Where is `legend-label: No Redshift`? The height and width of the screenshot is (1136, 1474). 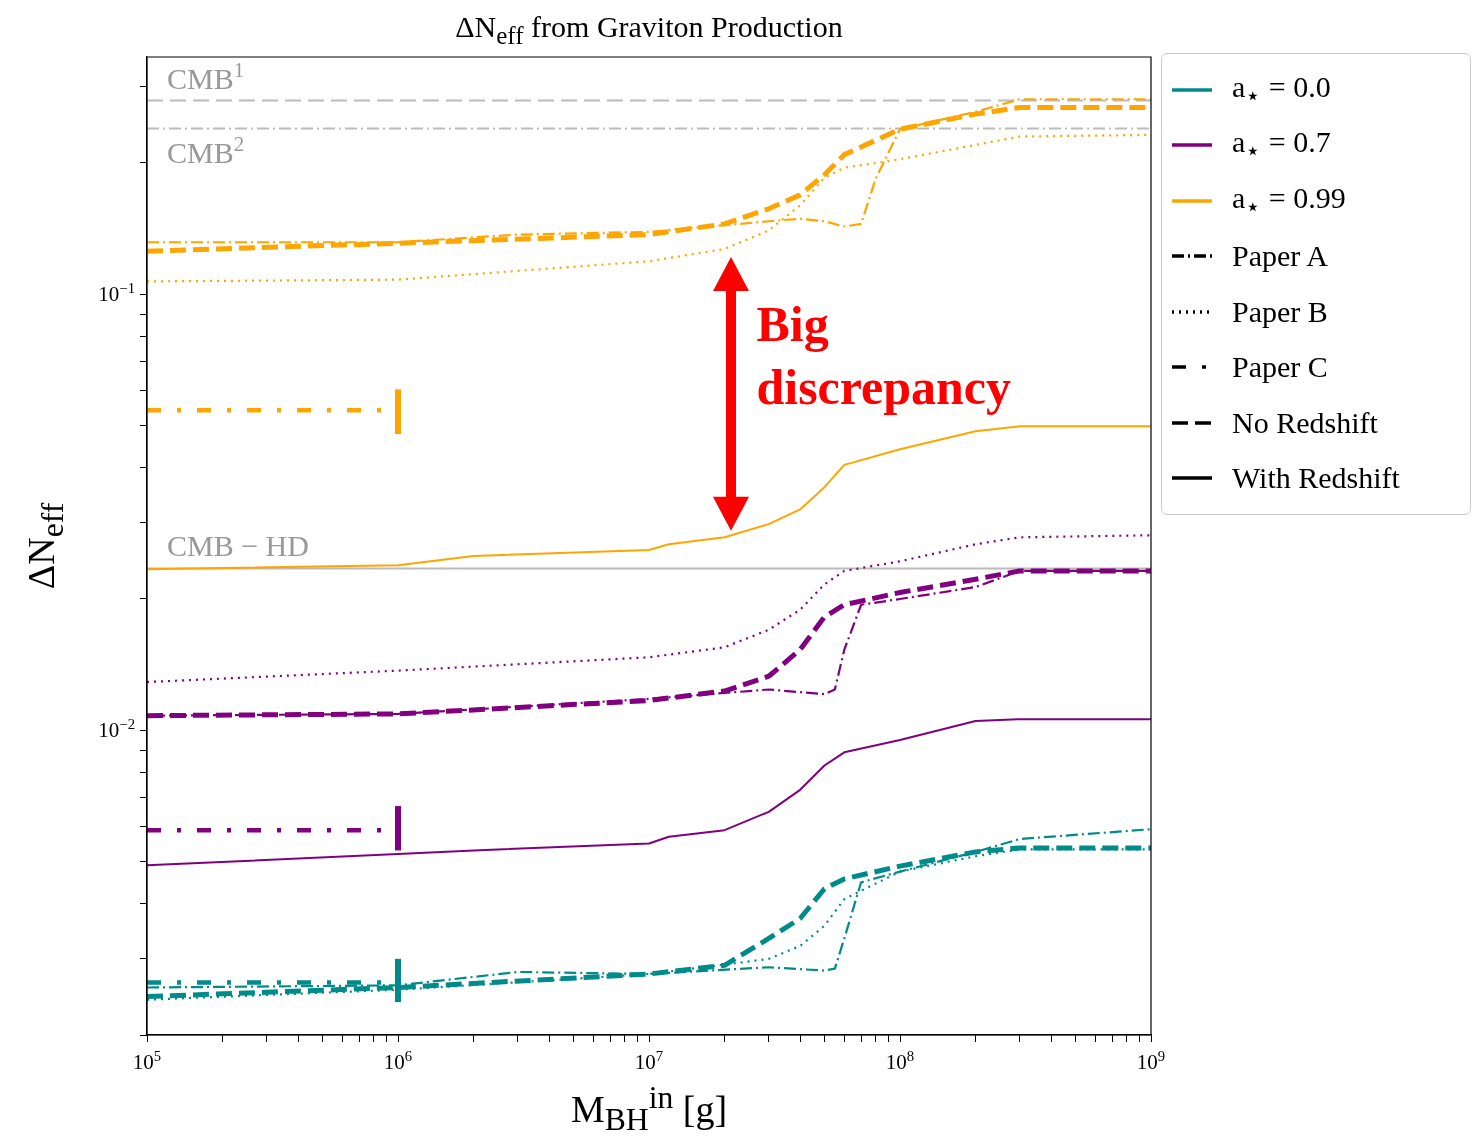
legend-label: No Redshift is located at coordinates (1305, 422).